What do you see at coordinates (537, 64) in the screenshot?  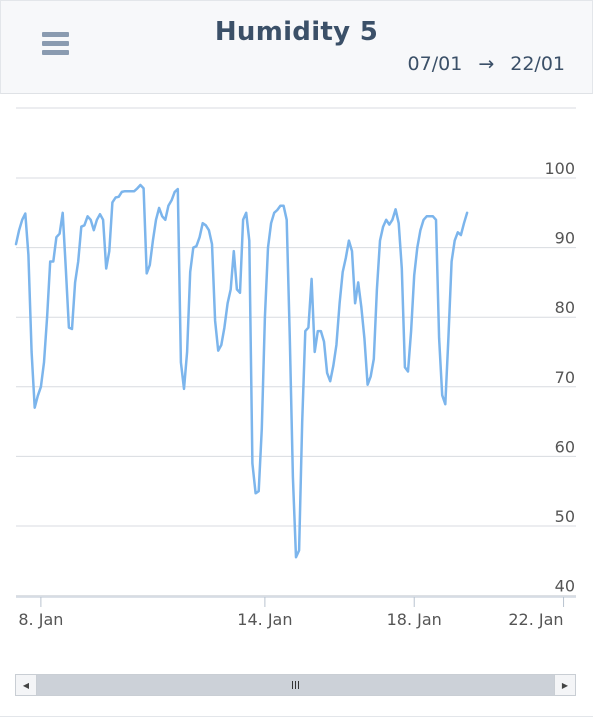 I see `range-end: 22/01` at bounding box center [537, 64].